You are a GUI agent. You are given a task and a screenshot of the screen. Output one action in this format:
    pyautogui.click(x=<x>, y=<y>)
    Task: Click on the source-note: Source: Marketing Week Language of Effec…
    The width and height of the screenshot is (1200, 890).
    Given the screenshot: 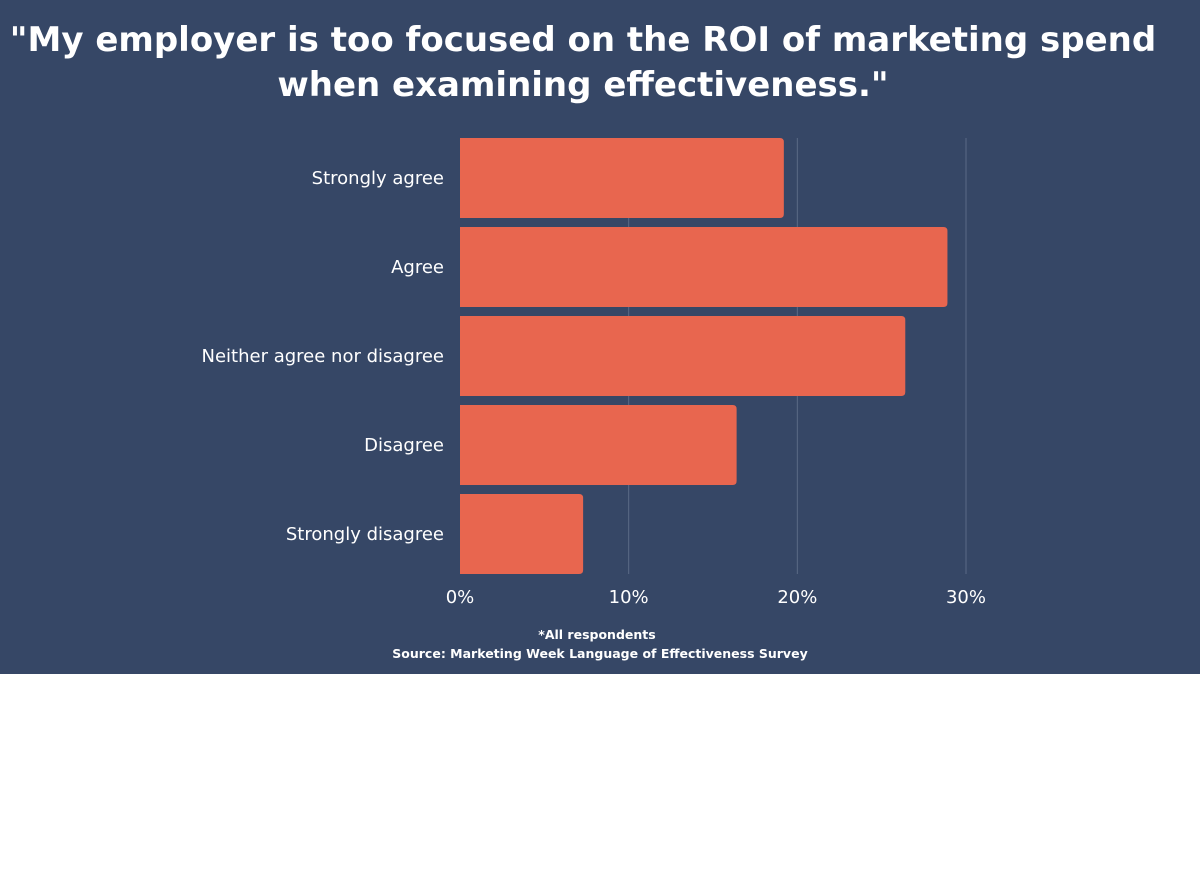 What is the action you would take?
    pyautogui.click(x=600, y=653)
    